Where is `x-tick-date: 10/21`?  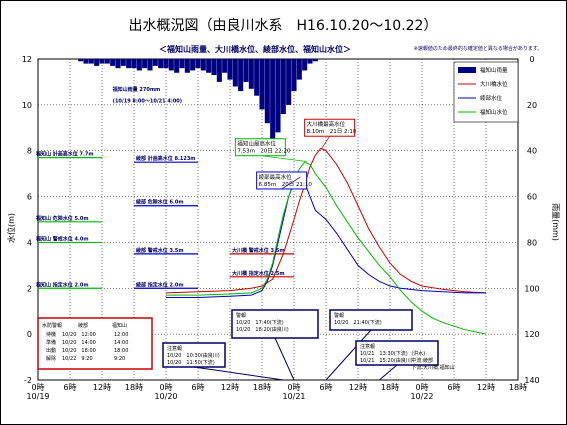 x-tick-date: 10/21 is located at coordinates (293, 396).